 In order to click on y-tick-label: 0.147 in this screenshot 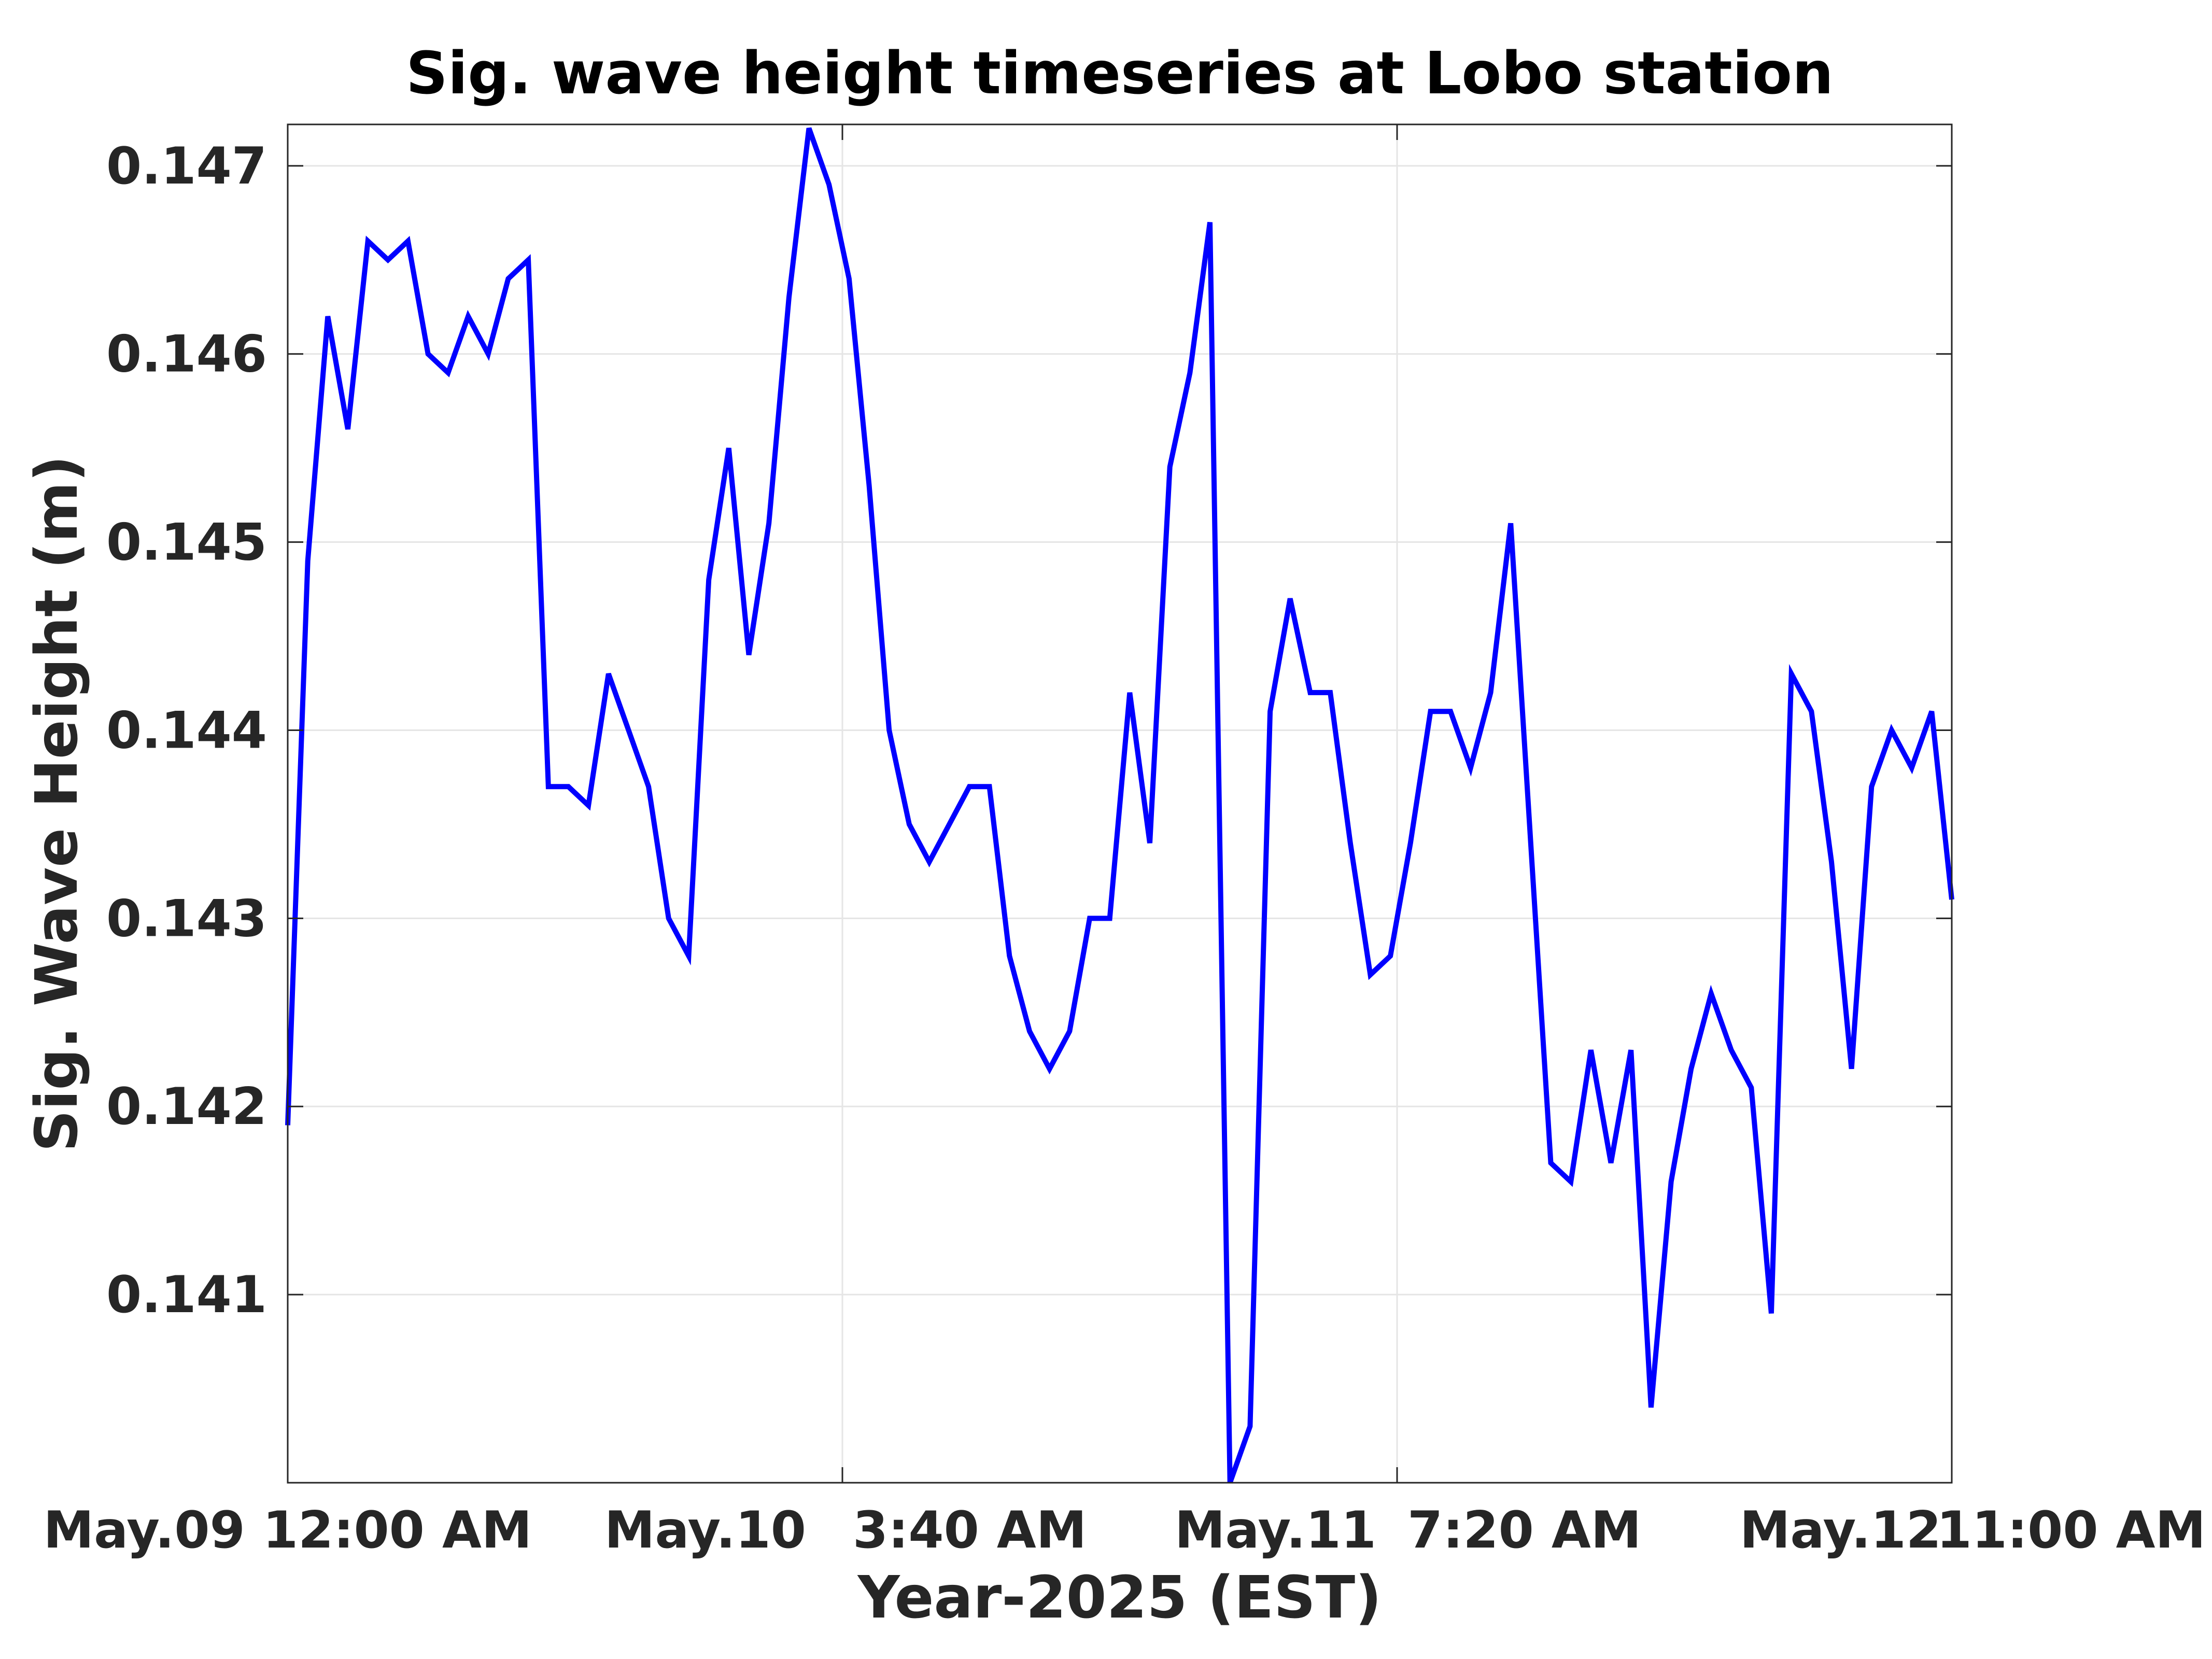, I will do `click(186, 166)`.